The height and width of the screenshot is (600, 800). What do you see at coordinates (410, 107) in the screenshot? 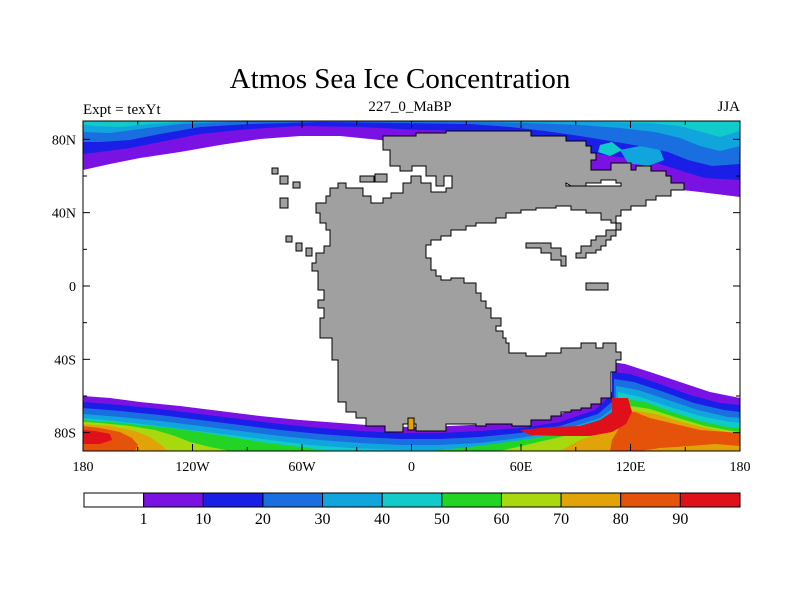
I see `age-label: 227_0_MaBP` at bounding box center [410, 107].